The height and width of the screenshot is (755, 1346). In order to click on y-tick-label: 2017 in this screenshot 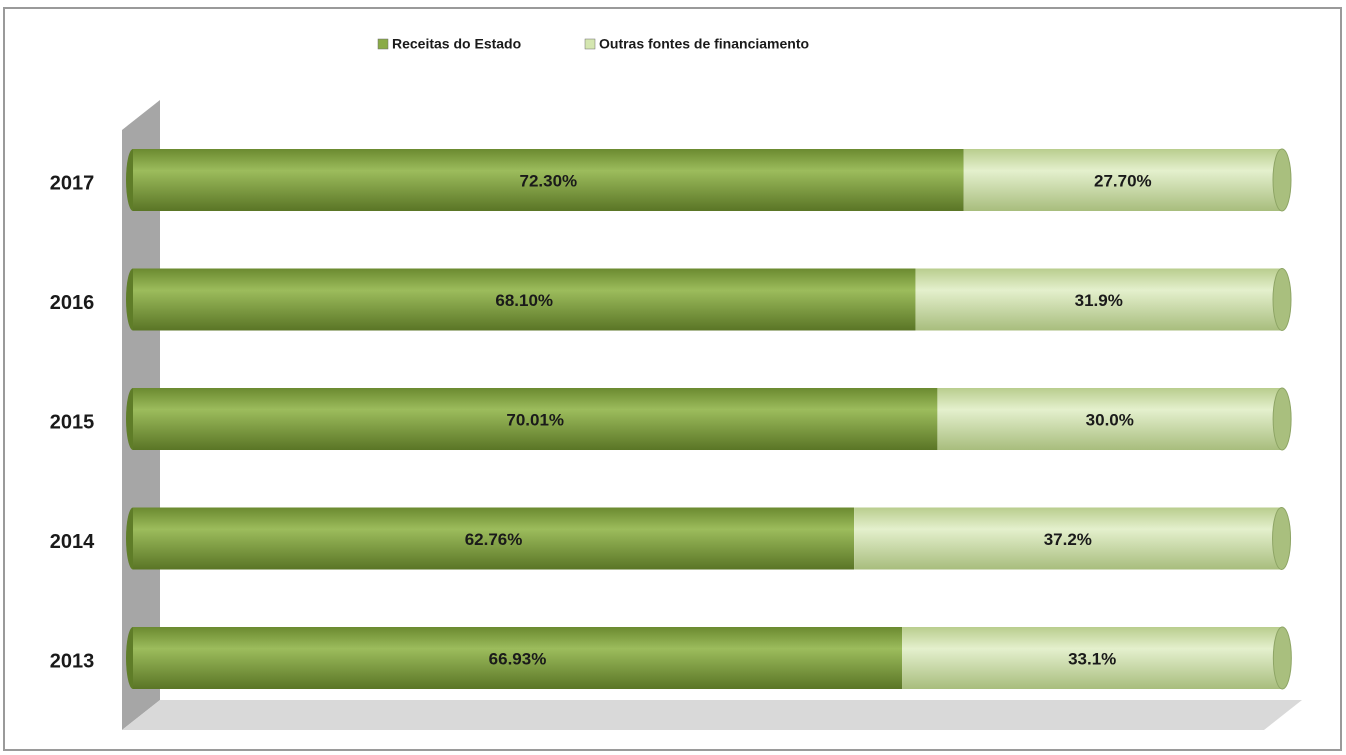, I will do `click(72, 183)`.